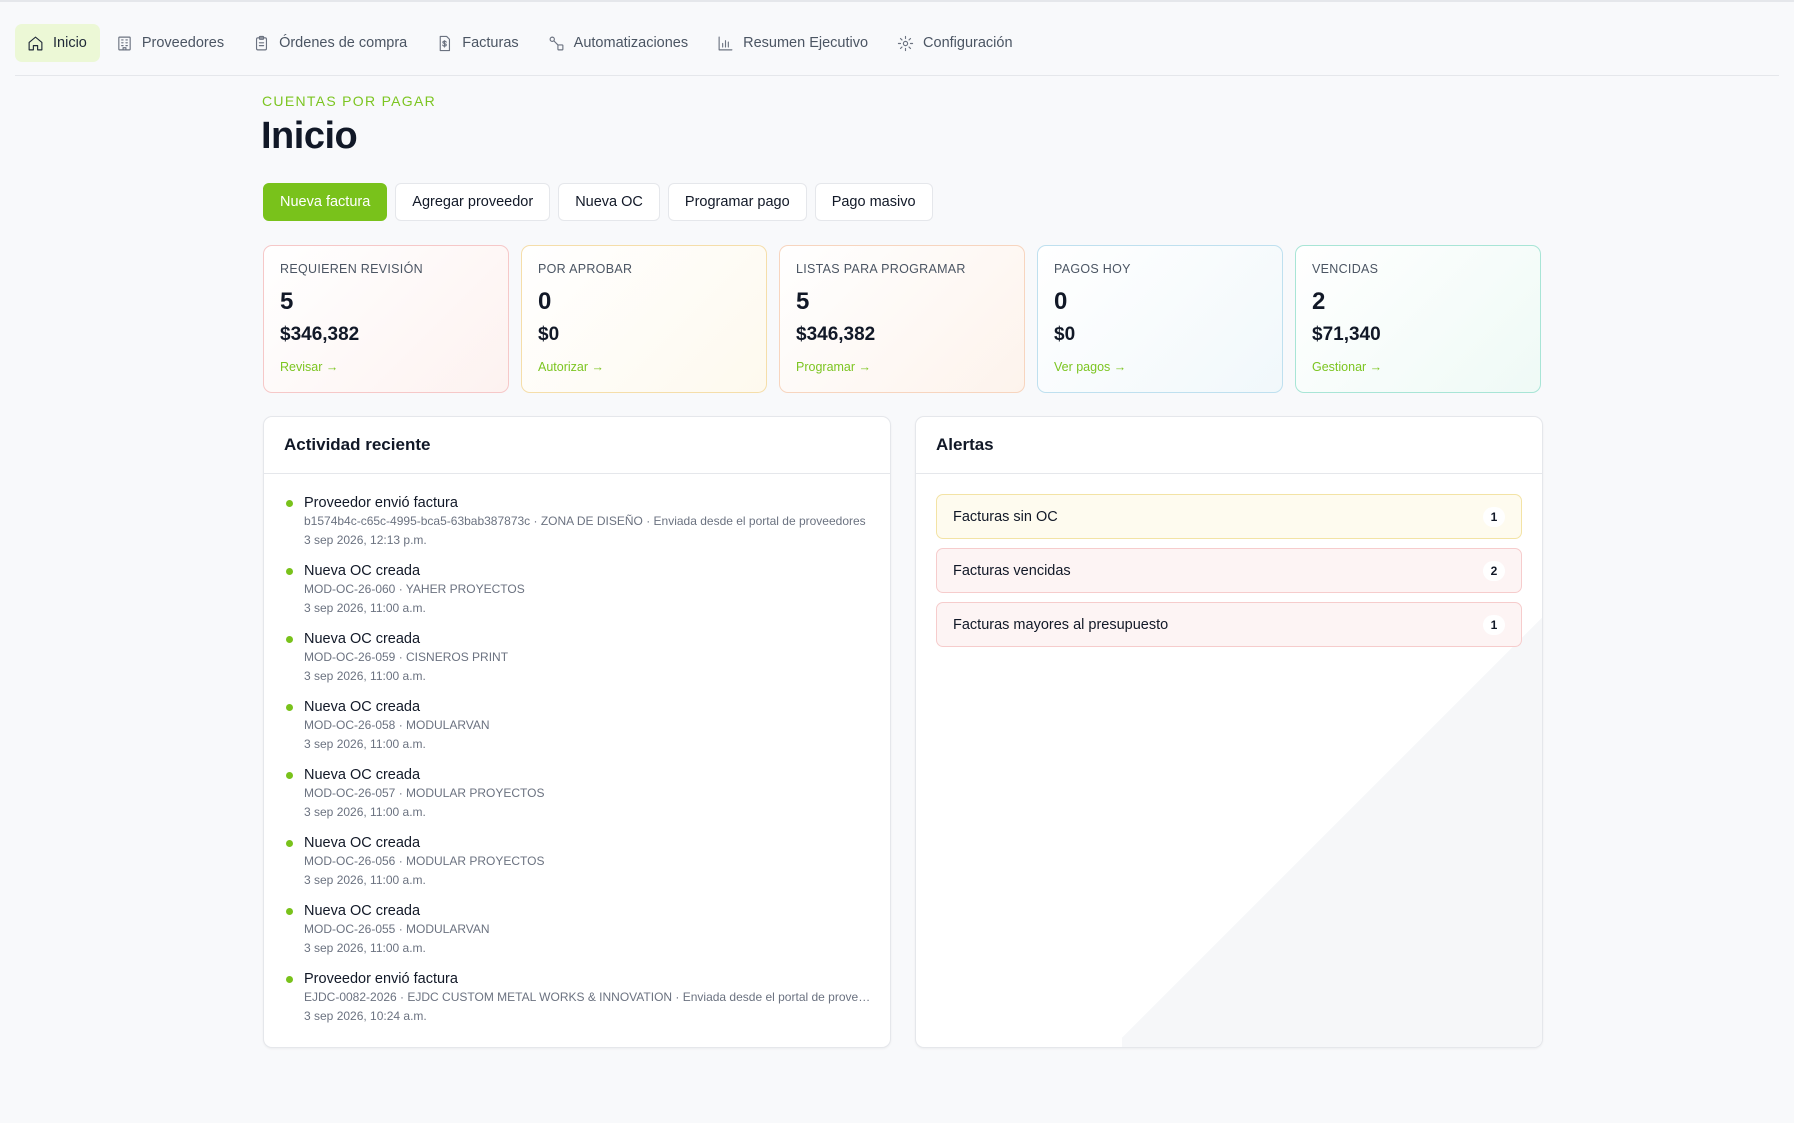  I want to click on new-po-button: Nueva OC, so click(609, 202).